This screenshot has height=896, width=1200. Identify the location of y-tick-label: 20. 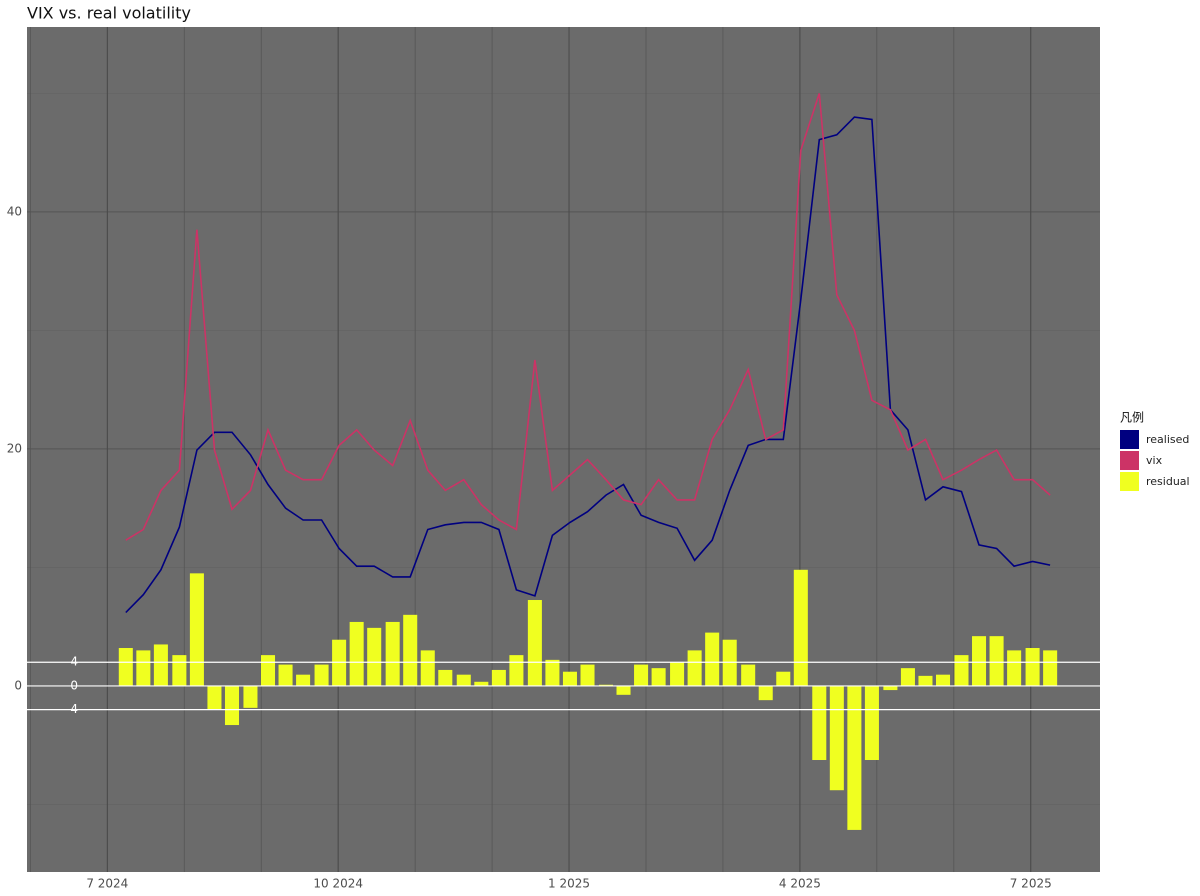
(14, 448).